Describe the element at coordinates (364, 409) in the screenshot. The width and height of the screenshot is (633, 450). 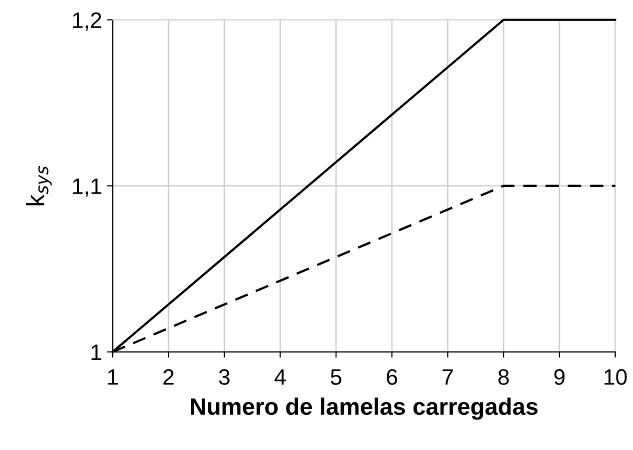
I see `x-axis-title: Numero de lamelas carregadas` at that location.